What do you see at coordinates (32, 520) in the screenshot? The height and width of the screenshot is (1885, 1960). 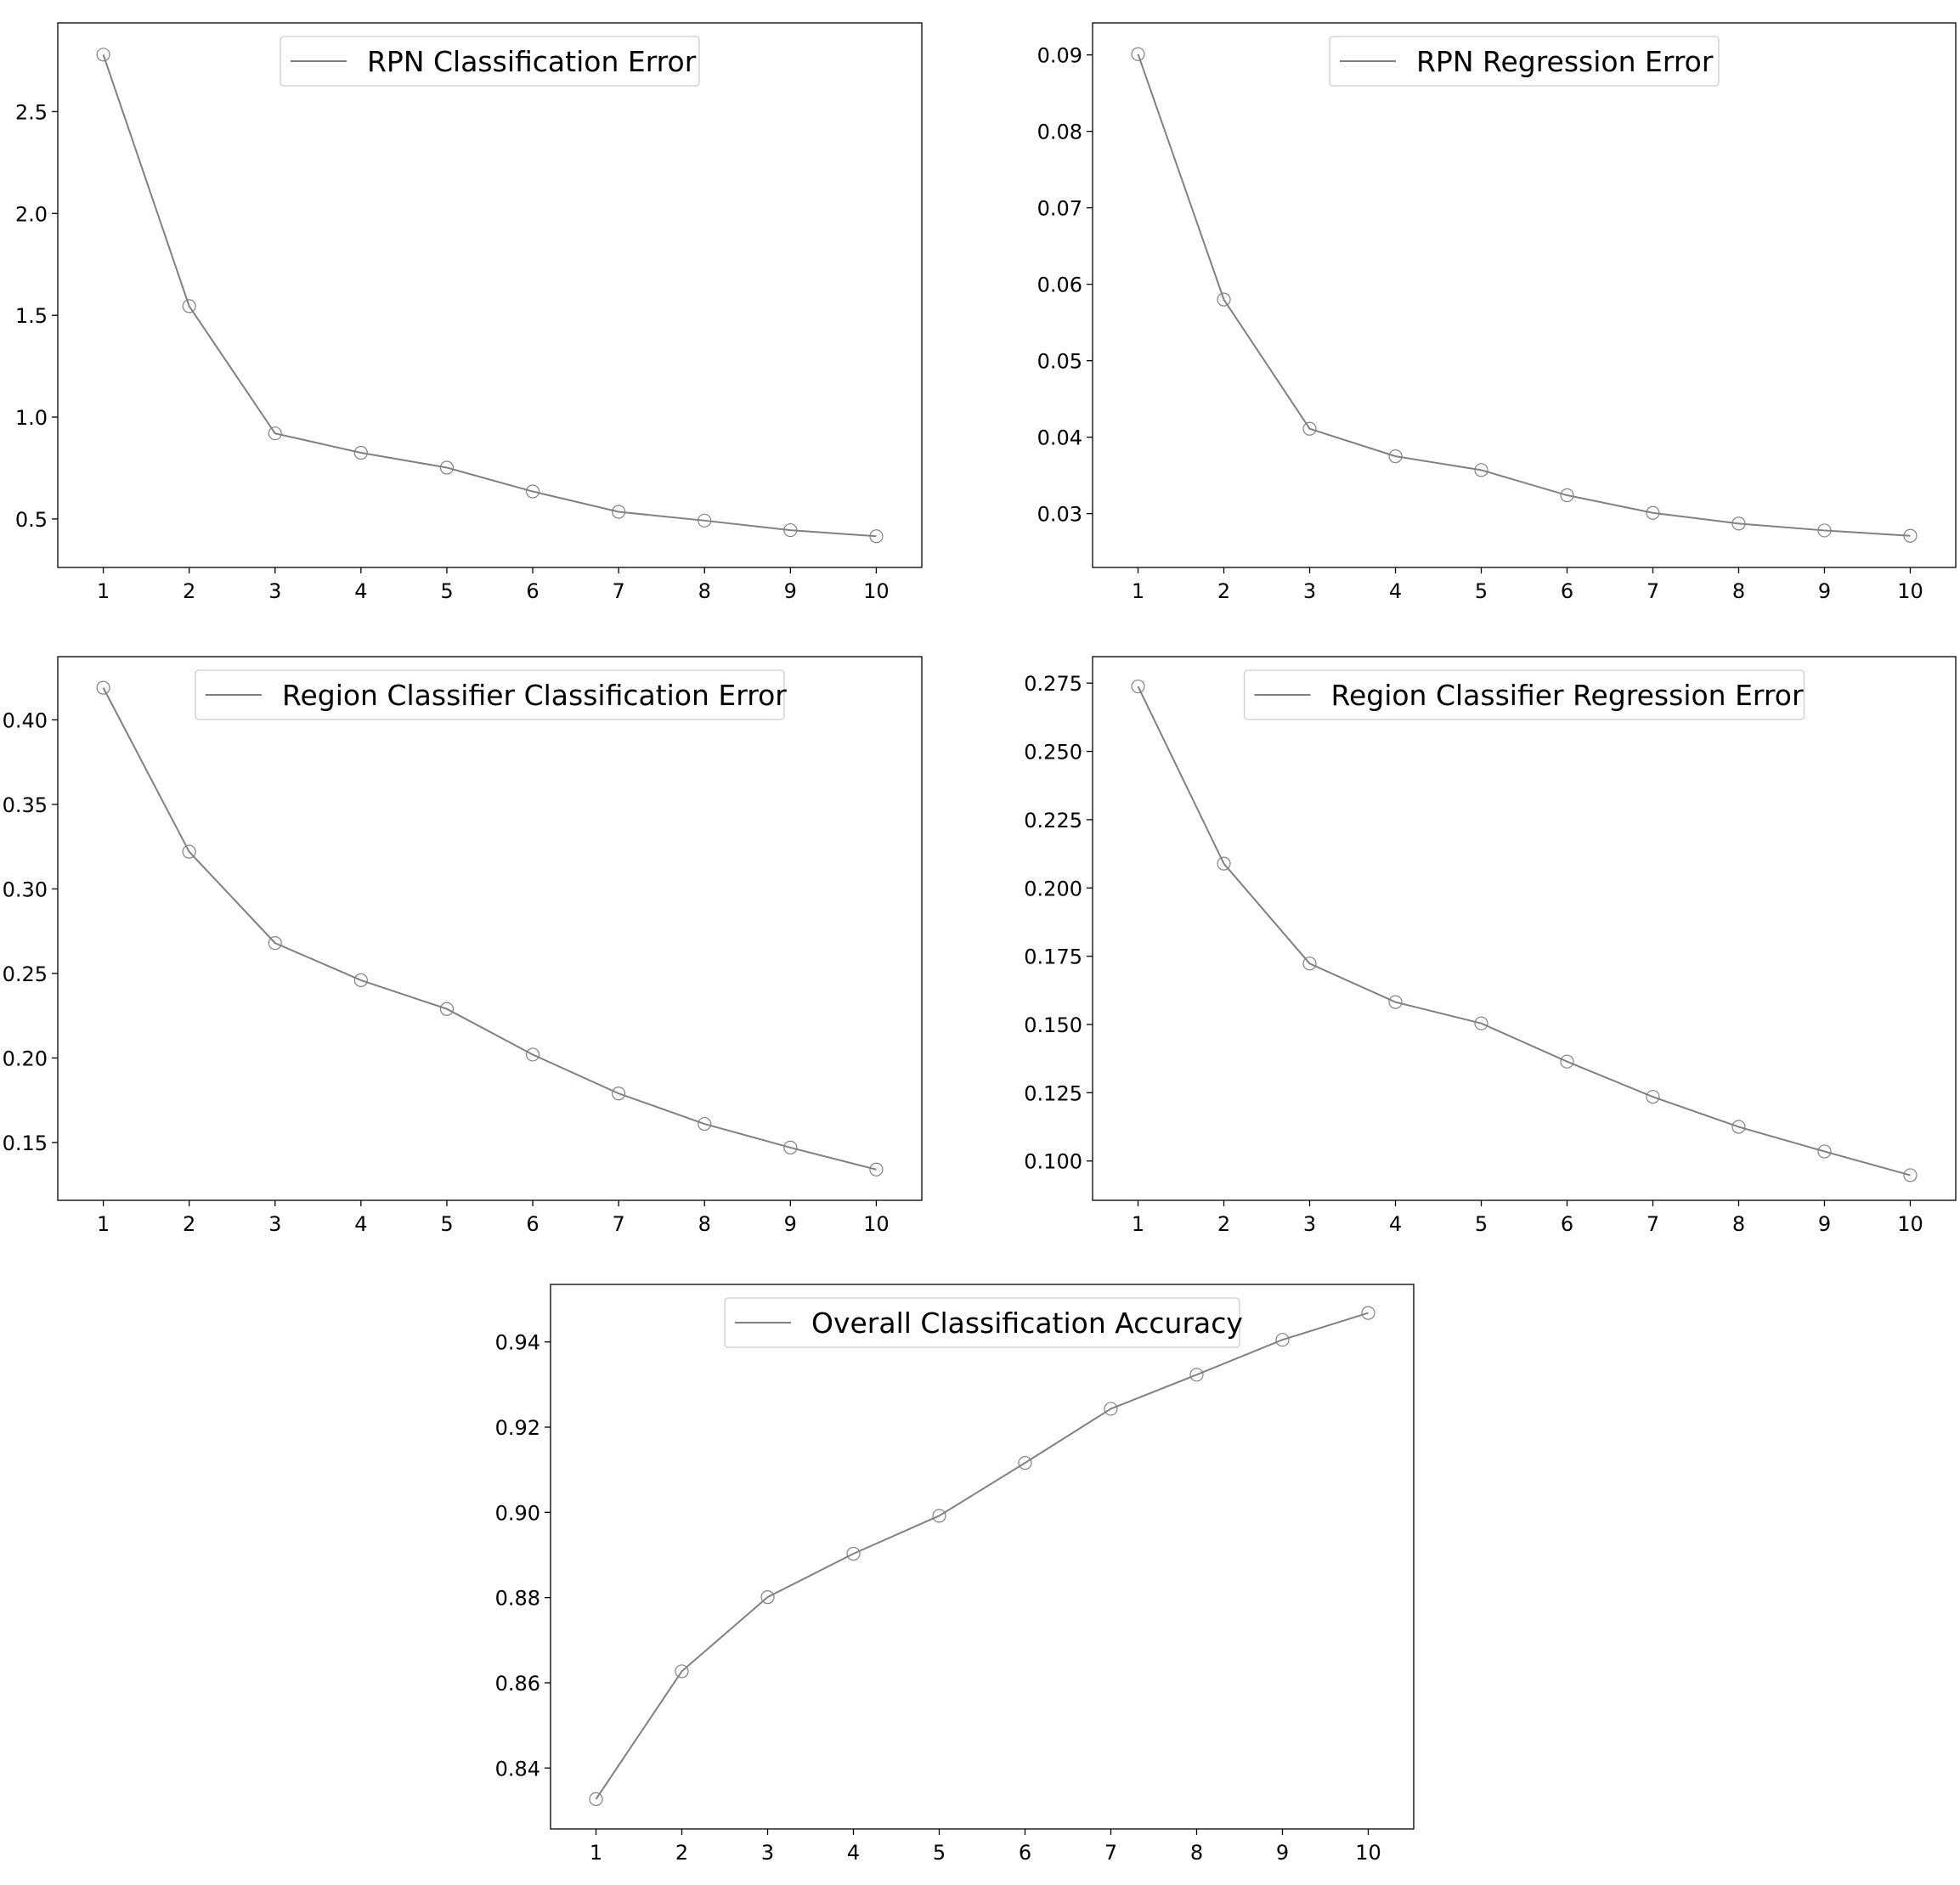 I see `y-tick-label: 0.5` at bounding box center [32, 520].